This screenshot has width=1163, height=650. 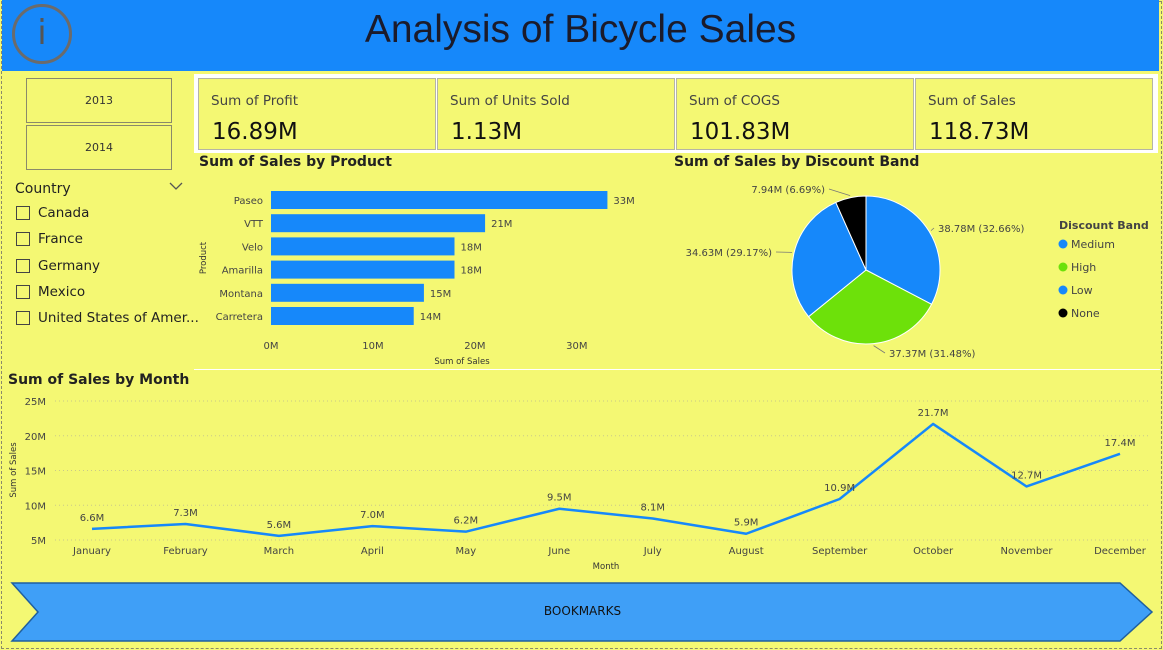 I want to click on header-bar: i Analysis of Bicycle Sales, so click(x=580, y=35).